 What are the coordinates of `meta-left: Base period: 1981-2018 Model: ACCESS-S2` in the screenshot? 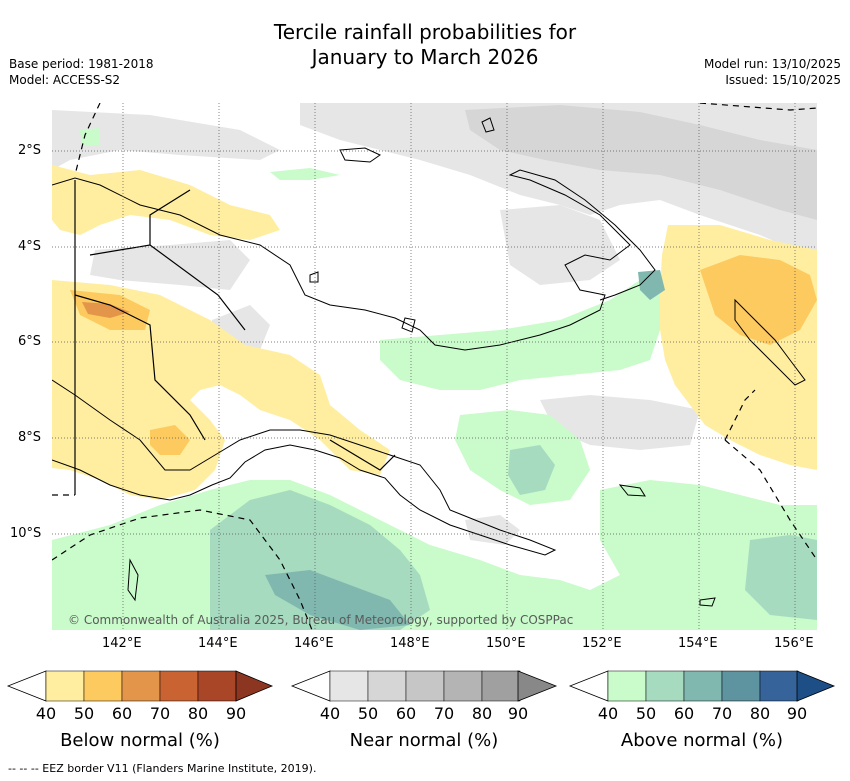 It's located at (81, 72).